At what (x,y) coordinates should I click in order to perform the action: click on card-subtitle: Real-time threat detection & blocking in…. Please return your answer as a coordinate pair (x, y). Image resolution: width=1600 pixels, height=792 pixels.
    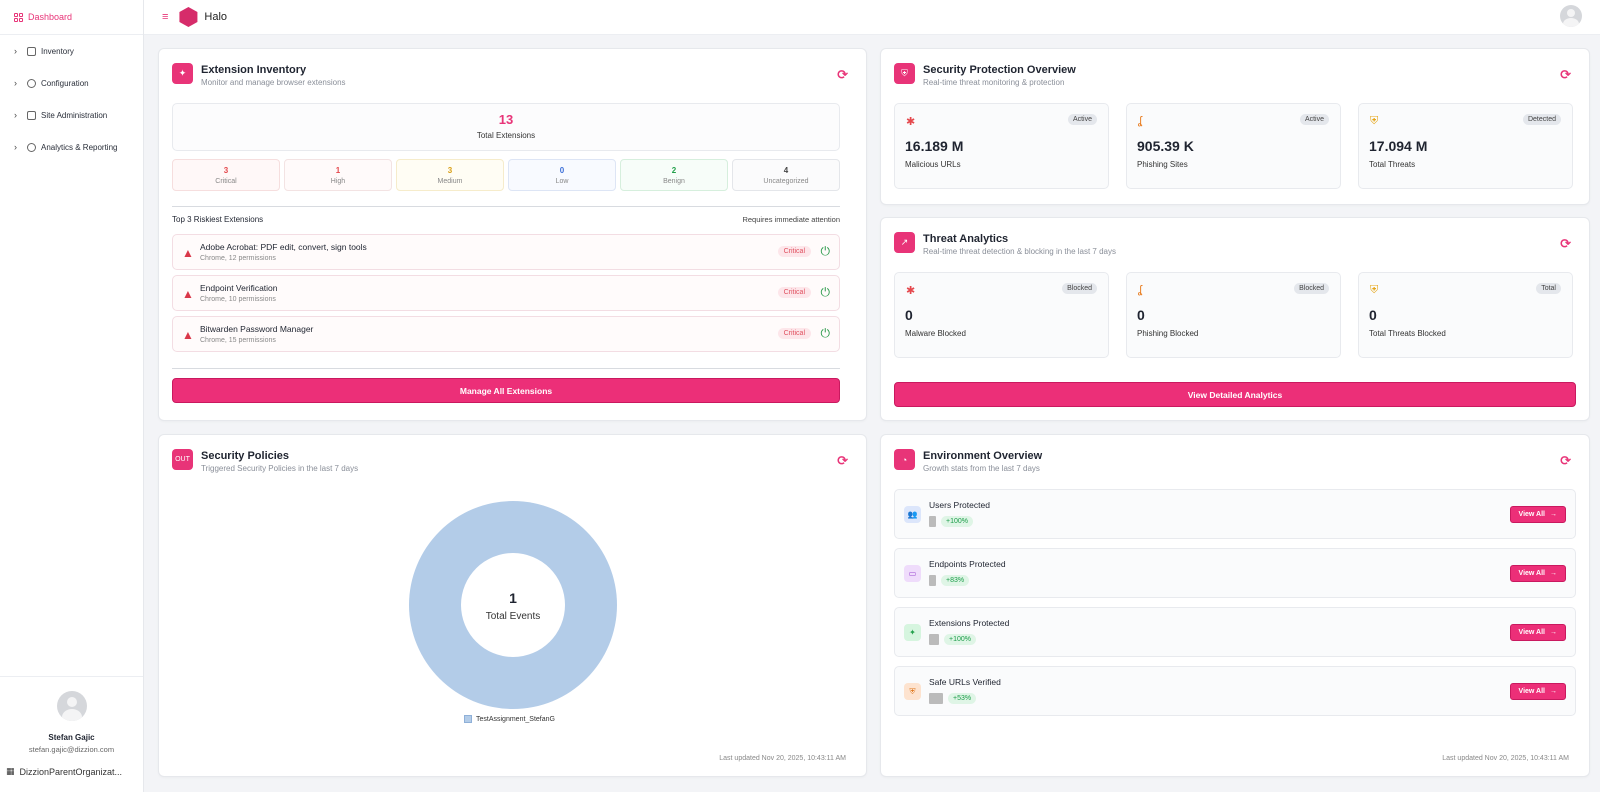
    Looking at the image, I should click on (1019, 251).